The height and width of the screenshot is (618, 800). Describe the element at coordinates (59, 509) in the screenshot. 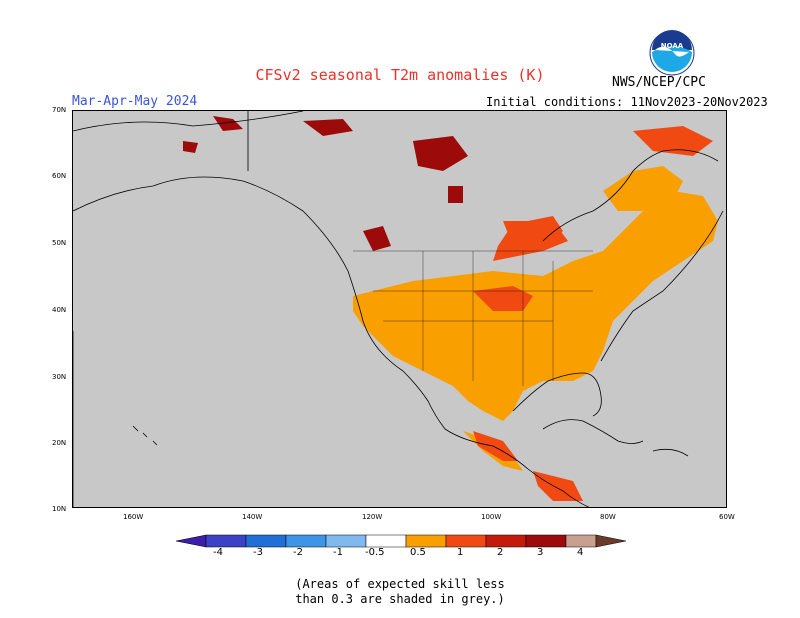

I see `lat-label-10n: 10N` at that location.